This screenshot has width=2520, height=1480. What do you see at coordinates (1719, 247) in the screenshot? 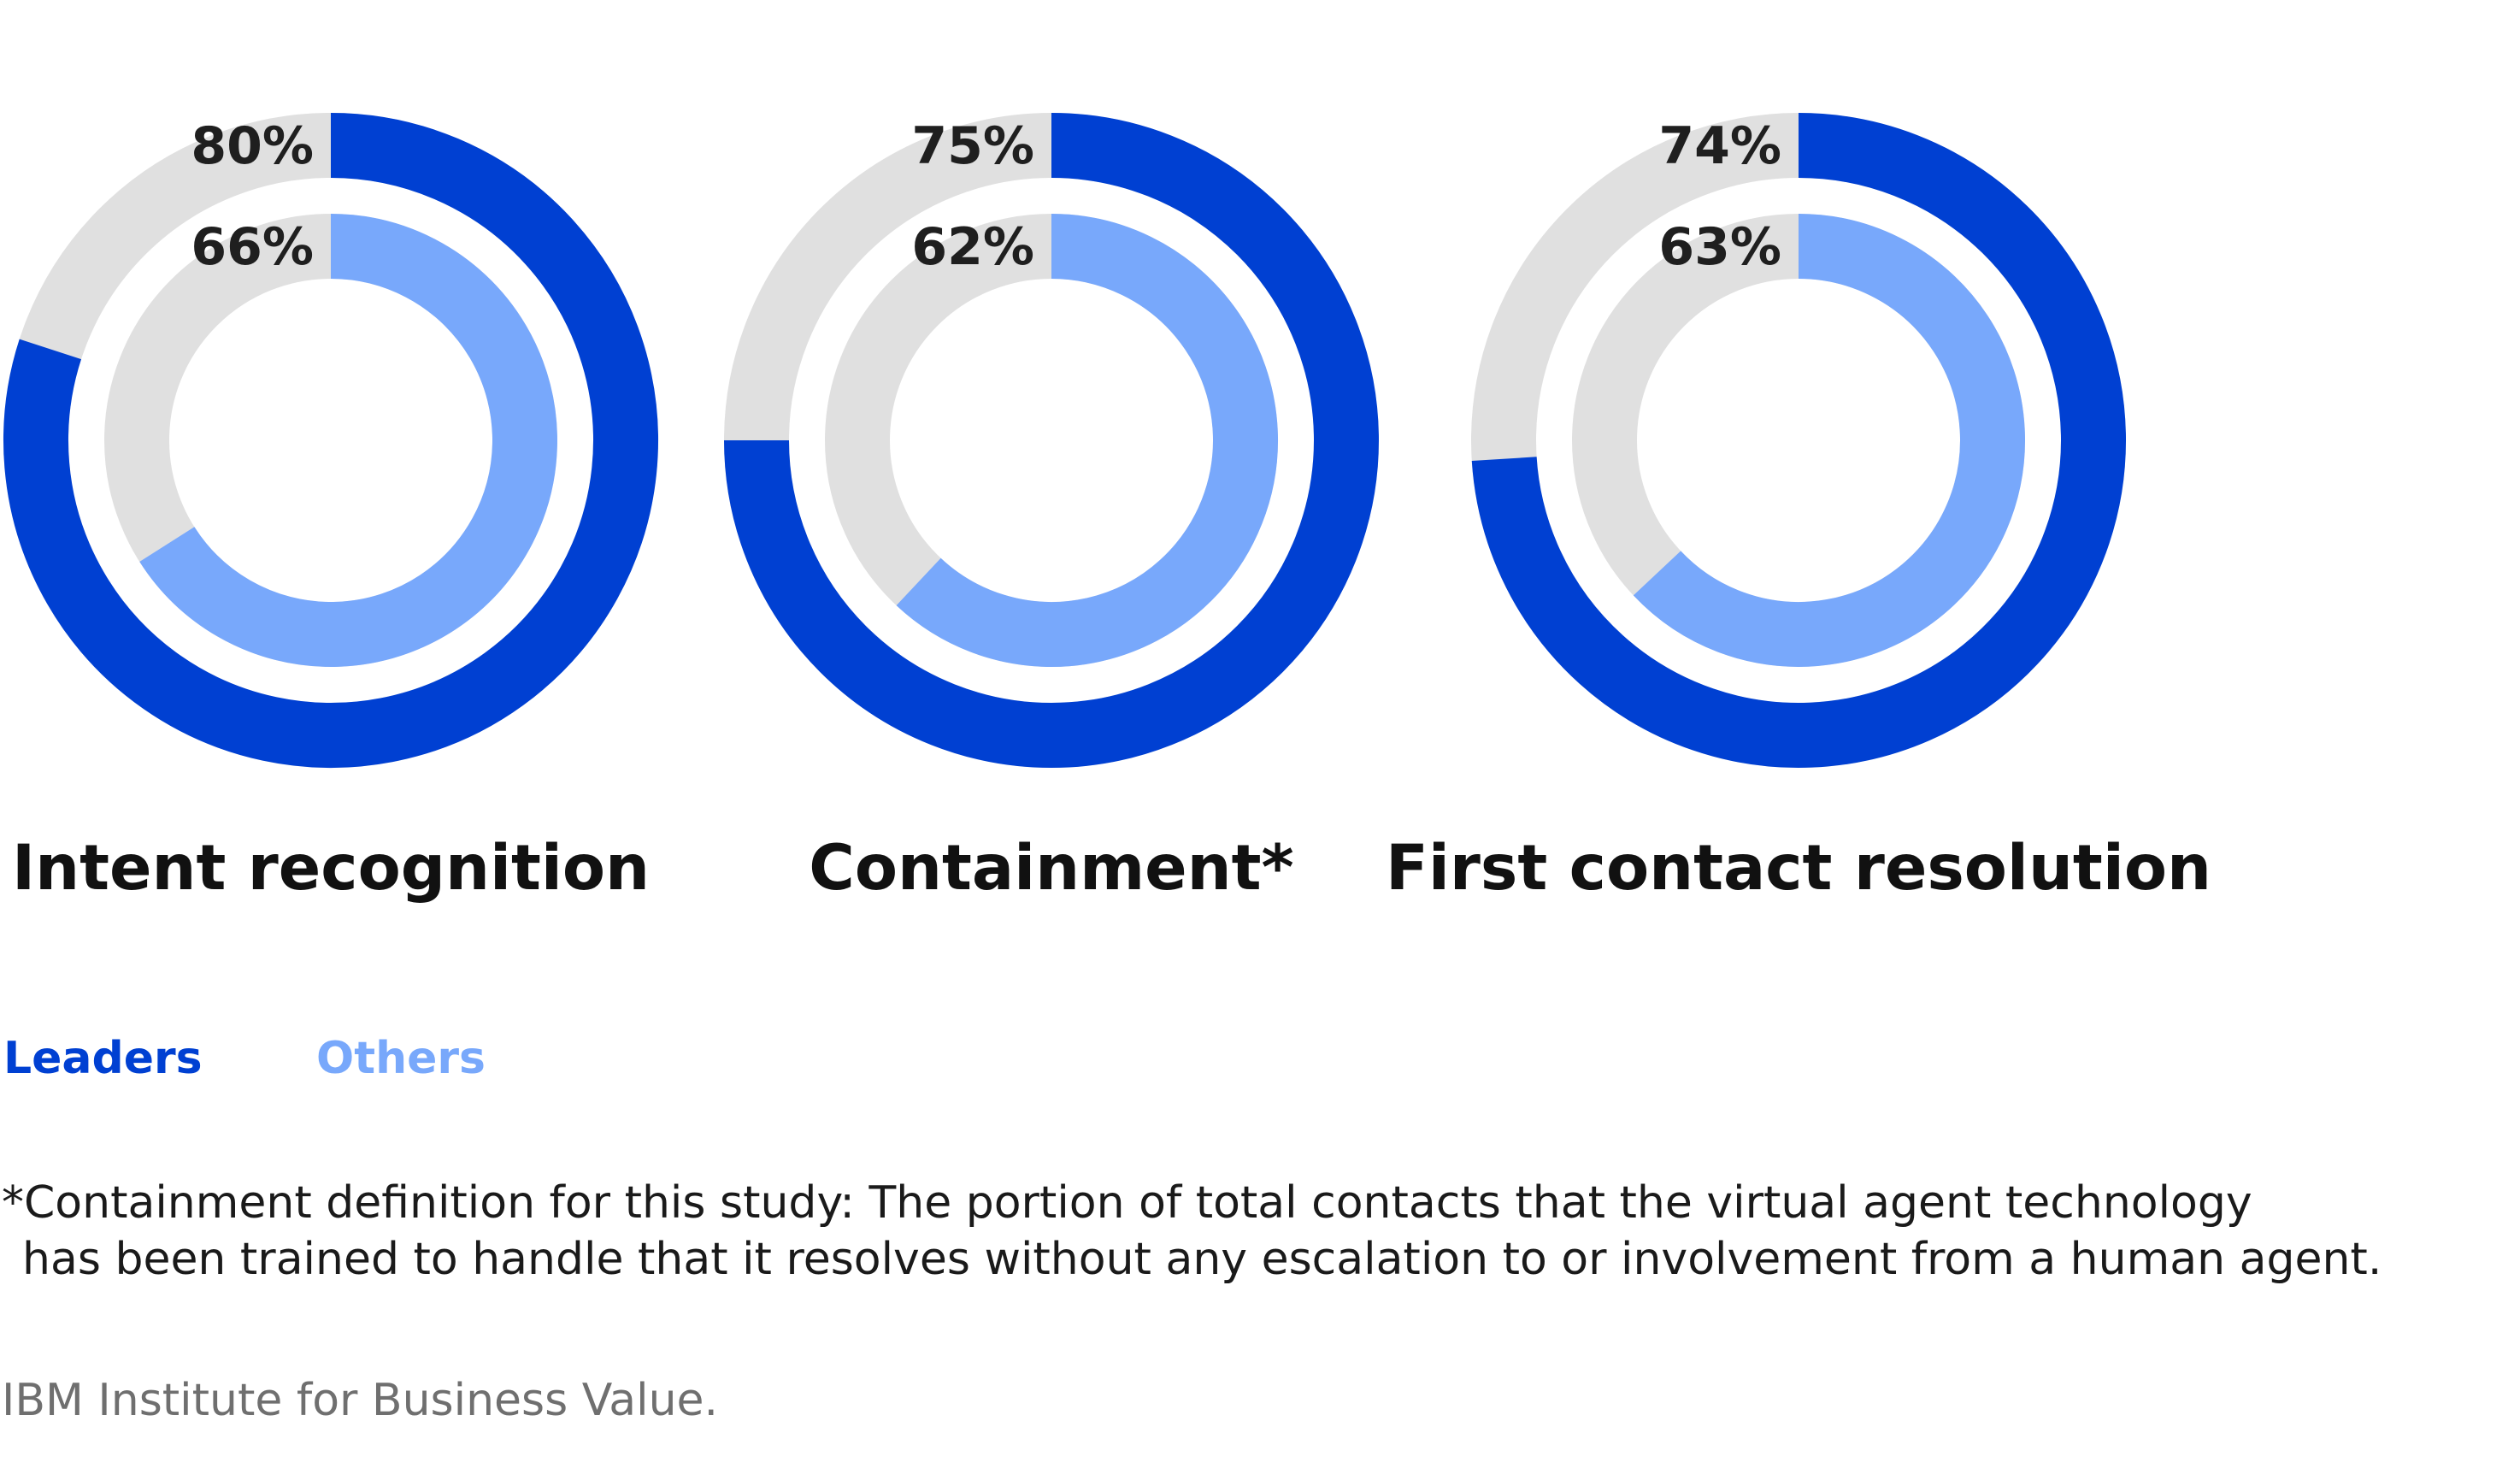
I see `others-value-label: 63%` at bounding box center [1719, 247].